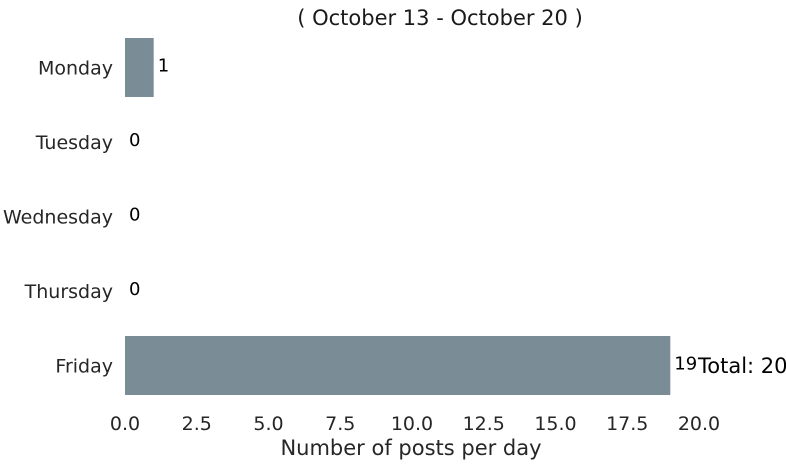  What do you see at coordinates (268, 424) in the screenshot?
I see `x-tick-label: 5.0` at bounding box center [268, 424].